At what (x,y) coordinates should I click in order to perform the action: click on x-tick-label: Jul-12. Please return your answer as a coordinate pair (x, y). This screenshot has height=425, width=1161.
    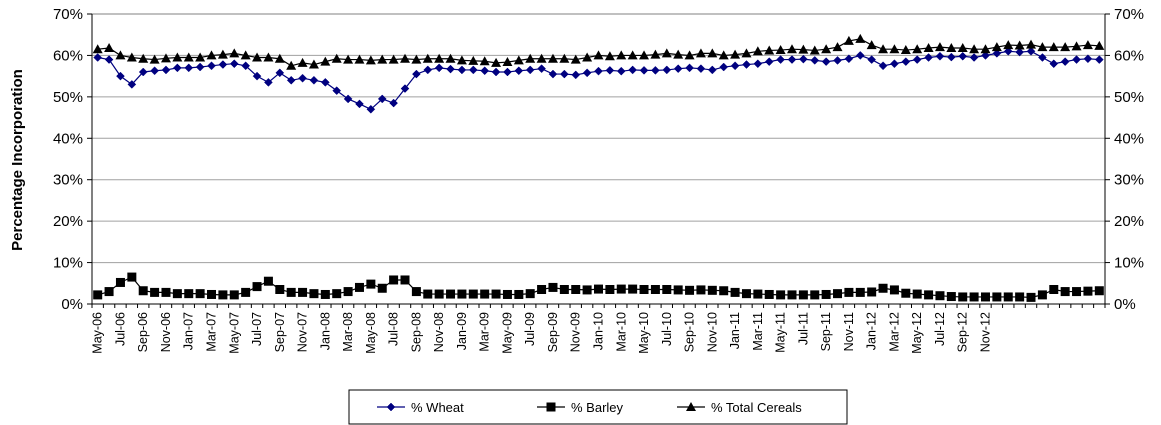
    Looking at the image, I should click on (940, 329).